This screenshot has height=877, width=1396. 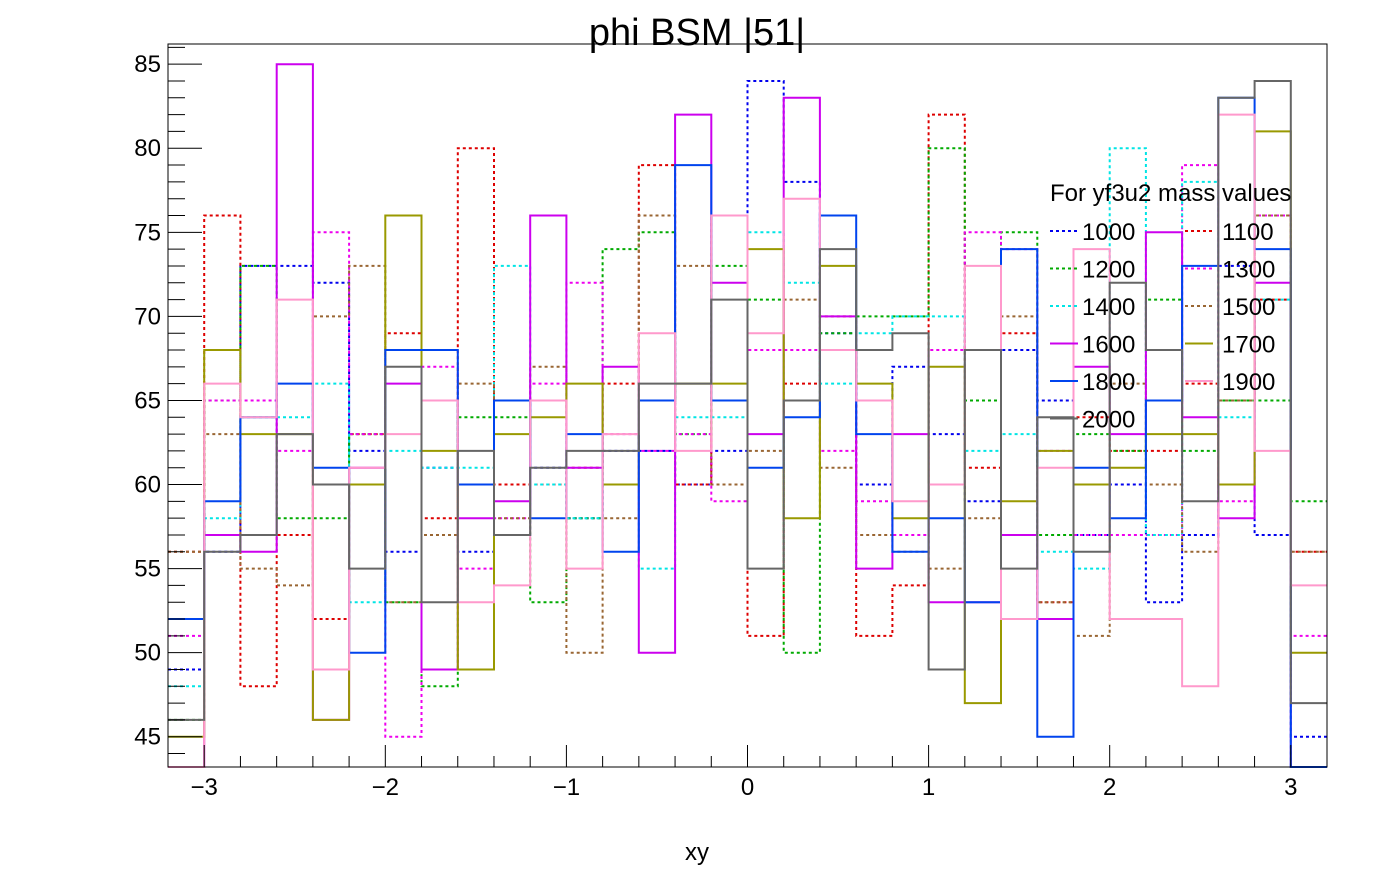 I want to click on chart-title: phi BSM |51|, so click(x=697, y=33).